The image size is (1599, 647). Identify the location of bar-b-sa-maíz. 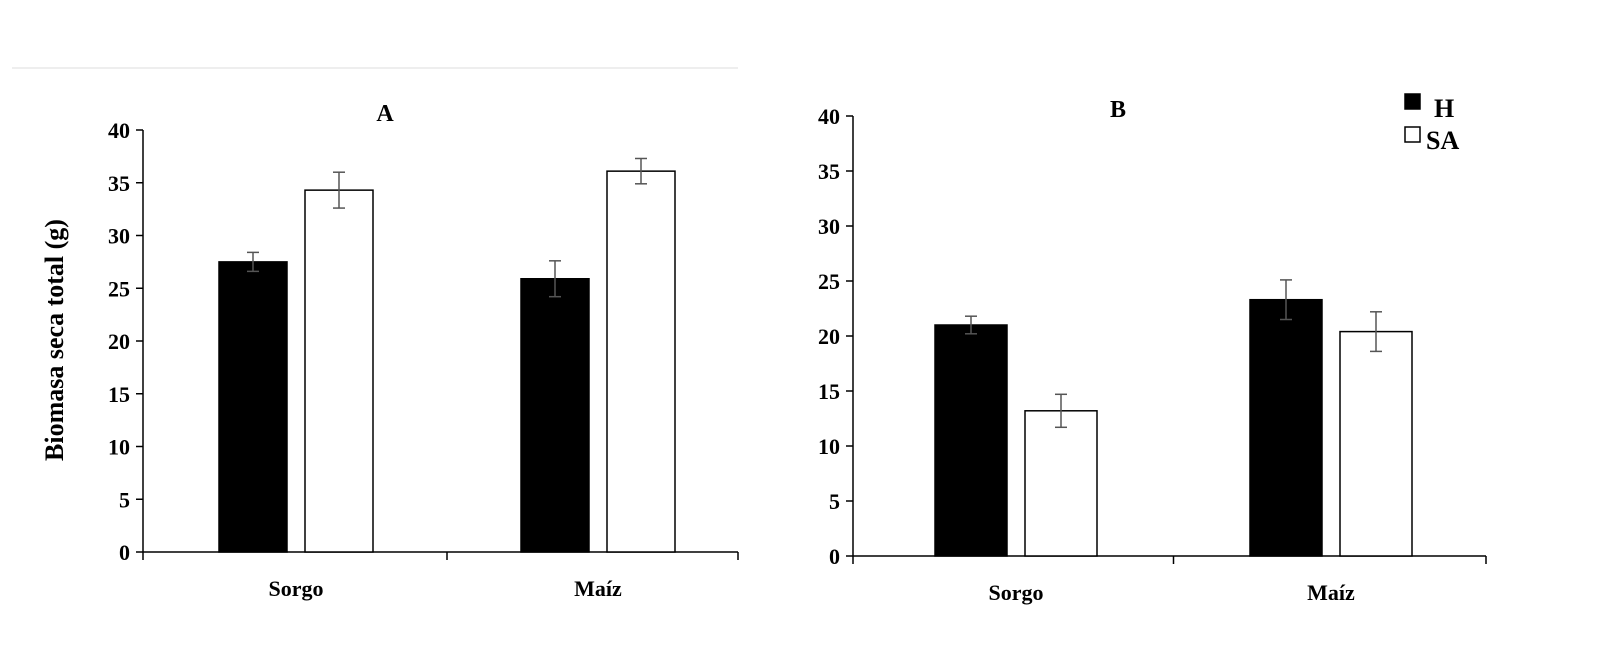
(1376, 443).